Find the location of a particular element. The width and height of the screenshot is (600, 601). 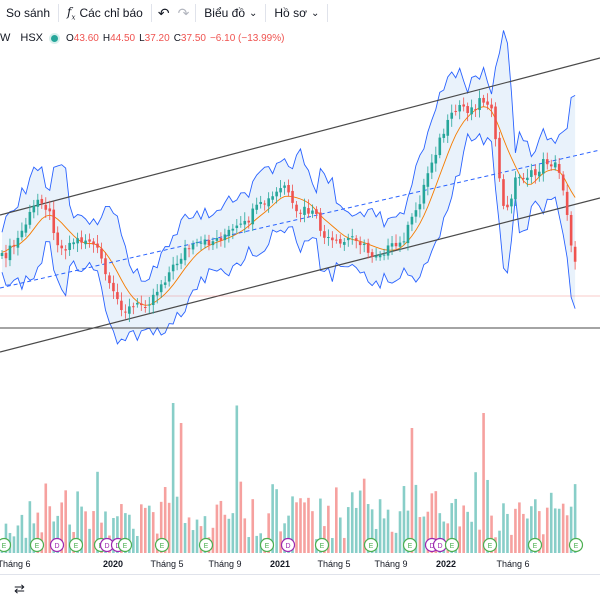

toolbar-divider is located at coordinates (59, 13).